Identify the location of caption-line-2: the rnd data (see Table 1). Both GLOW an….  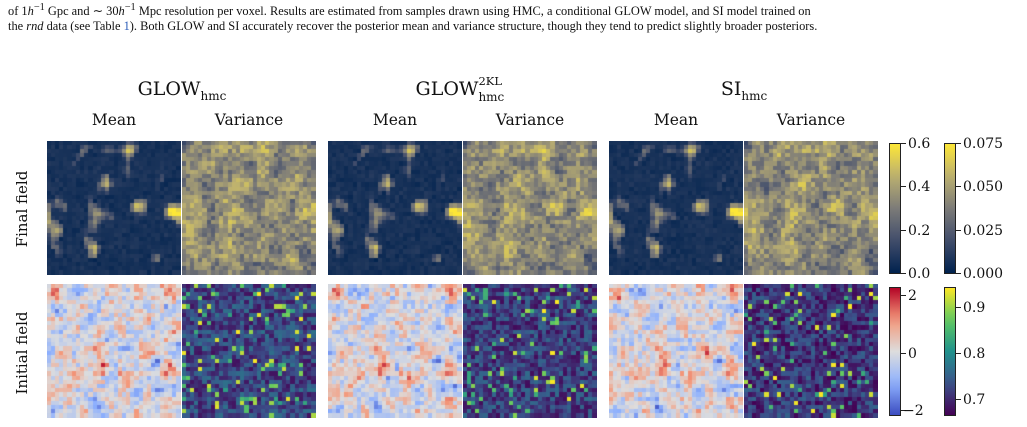
(413, 26).